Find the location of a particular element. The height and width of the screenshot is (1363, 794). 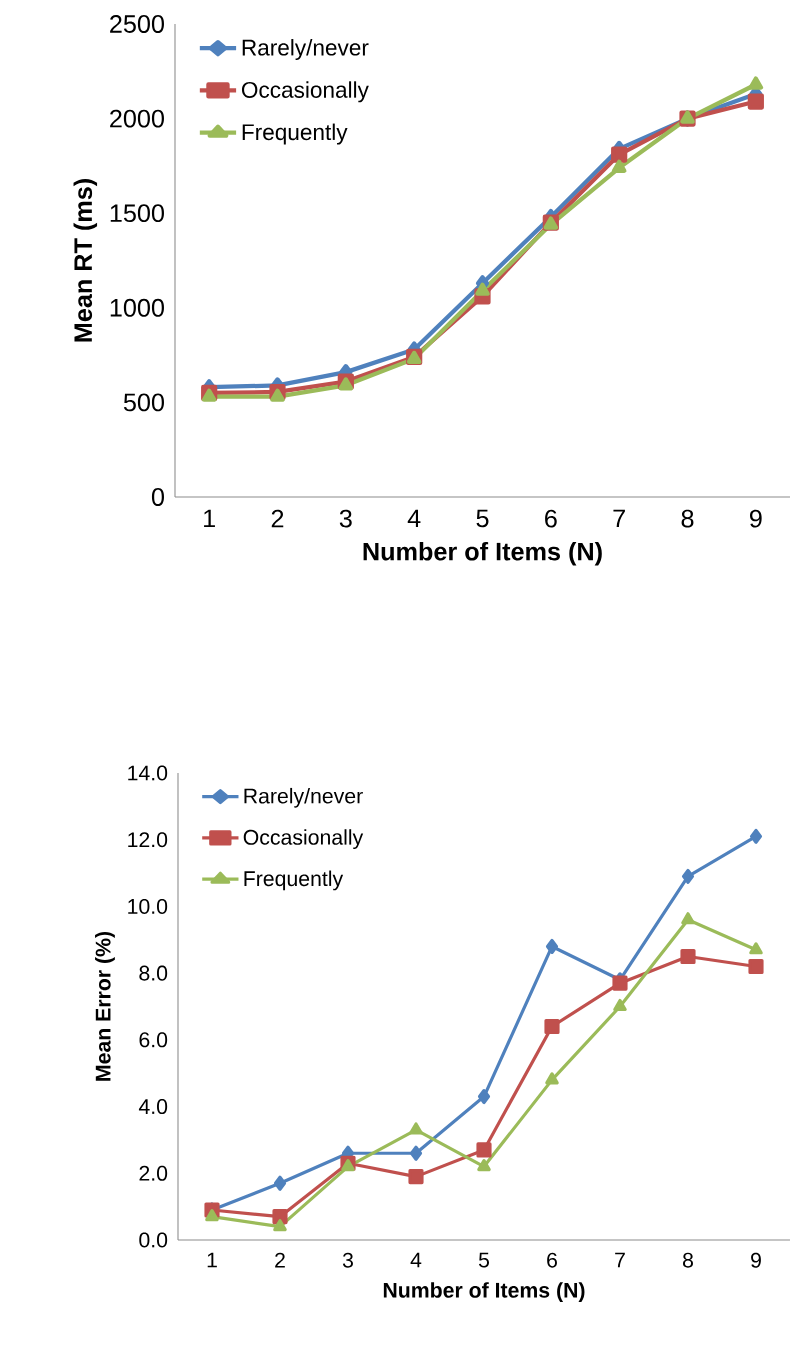

y-tick-label: 6.0 is located at coordinates (153, 1040).